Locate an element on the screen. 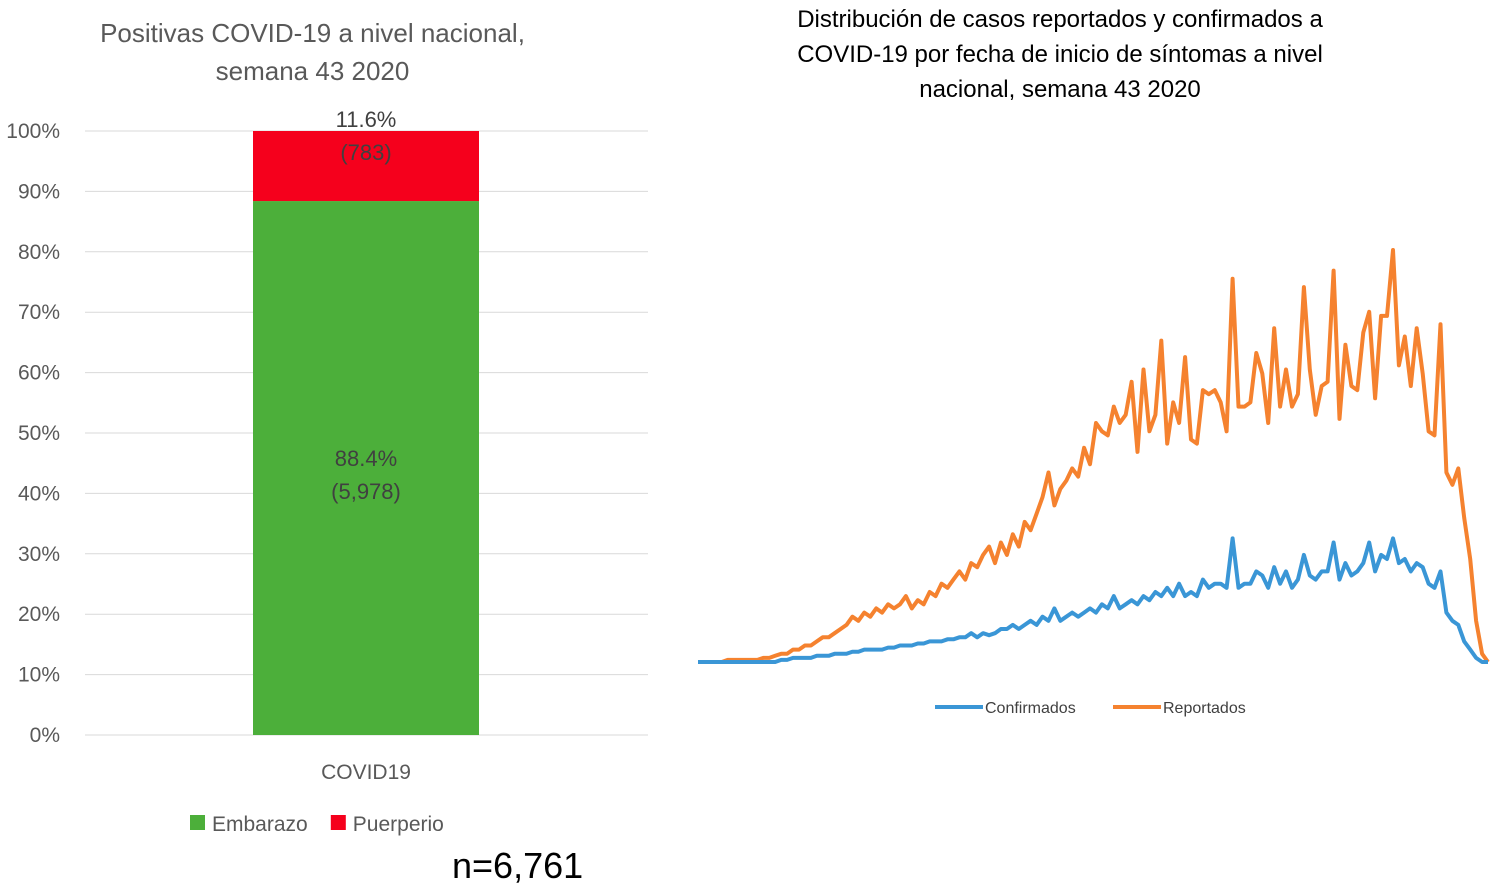 This screenshot has height=887, width=1492. y-tick-label: 100% is located at coordinates (33, 131).